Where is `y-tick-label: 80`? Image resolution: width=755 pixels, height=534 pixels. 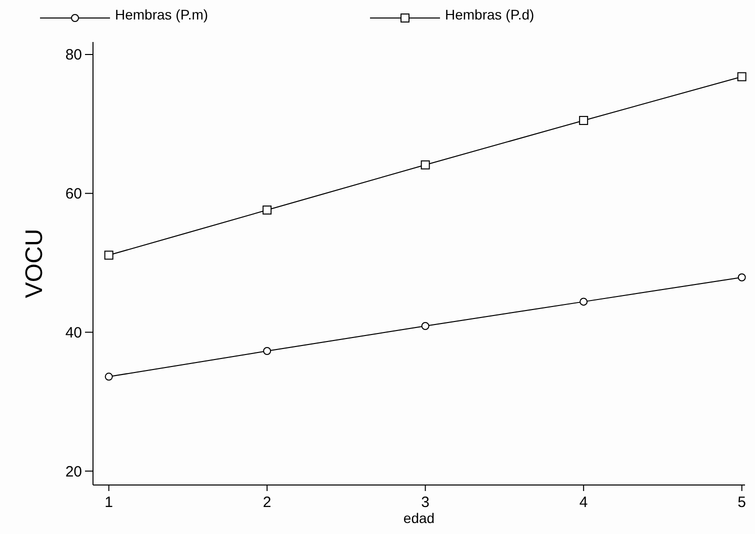
y-tick-label: 80 is located at coordinates (73, 55).